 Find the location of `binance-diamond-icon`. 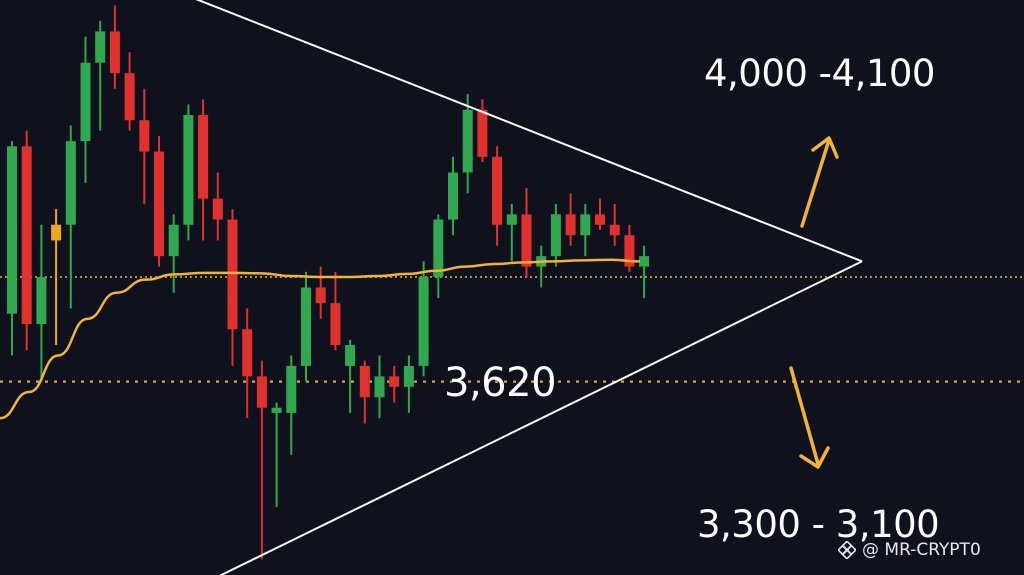

binance-diamond-icon is located at coordinates (847, 550).